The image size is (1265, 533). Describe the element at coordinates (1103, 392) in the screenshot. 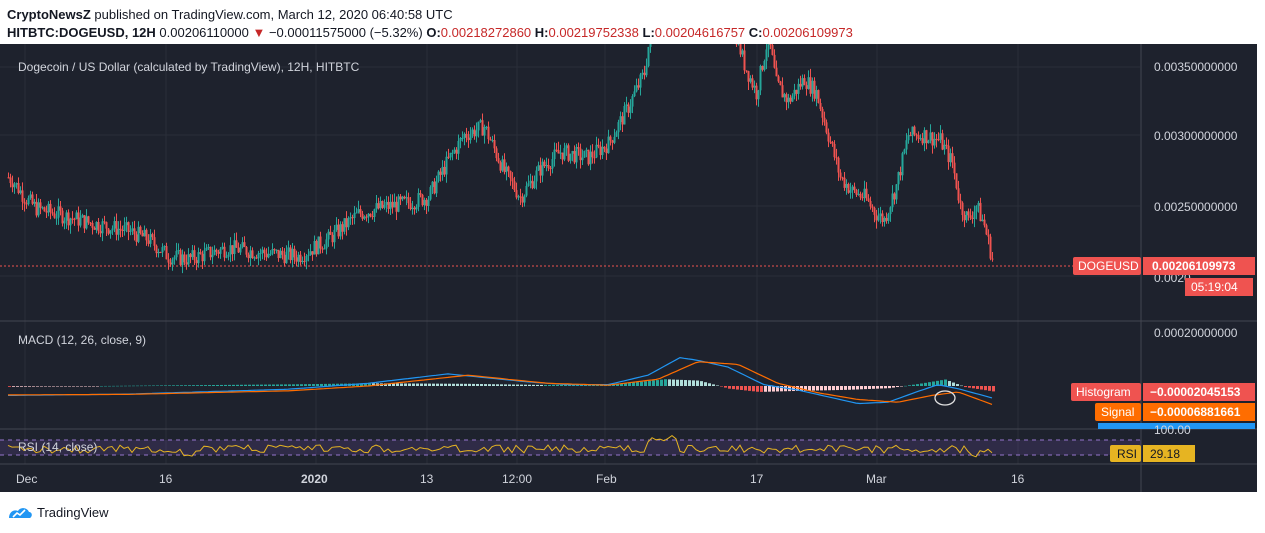

I see `histogram-label: Histogram` at that location.